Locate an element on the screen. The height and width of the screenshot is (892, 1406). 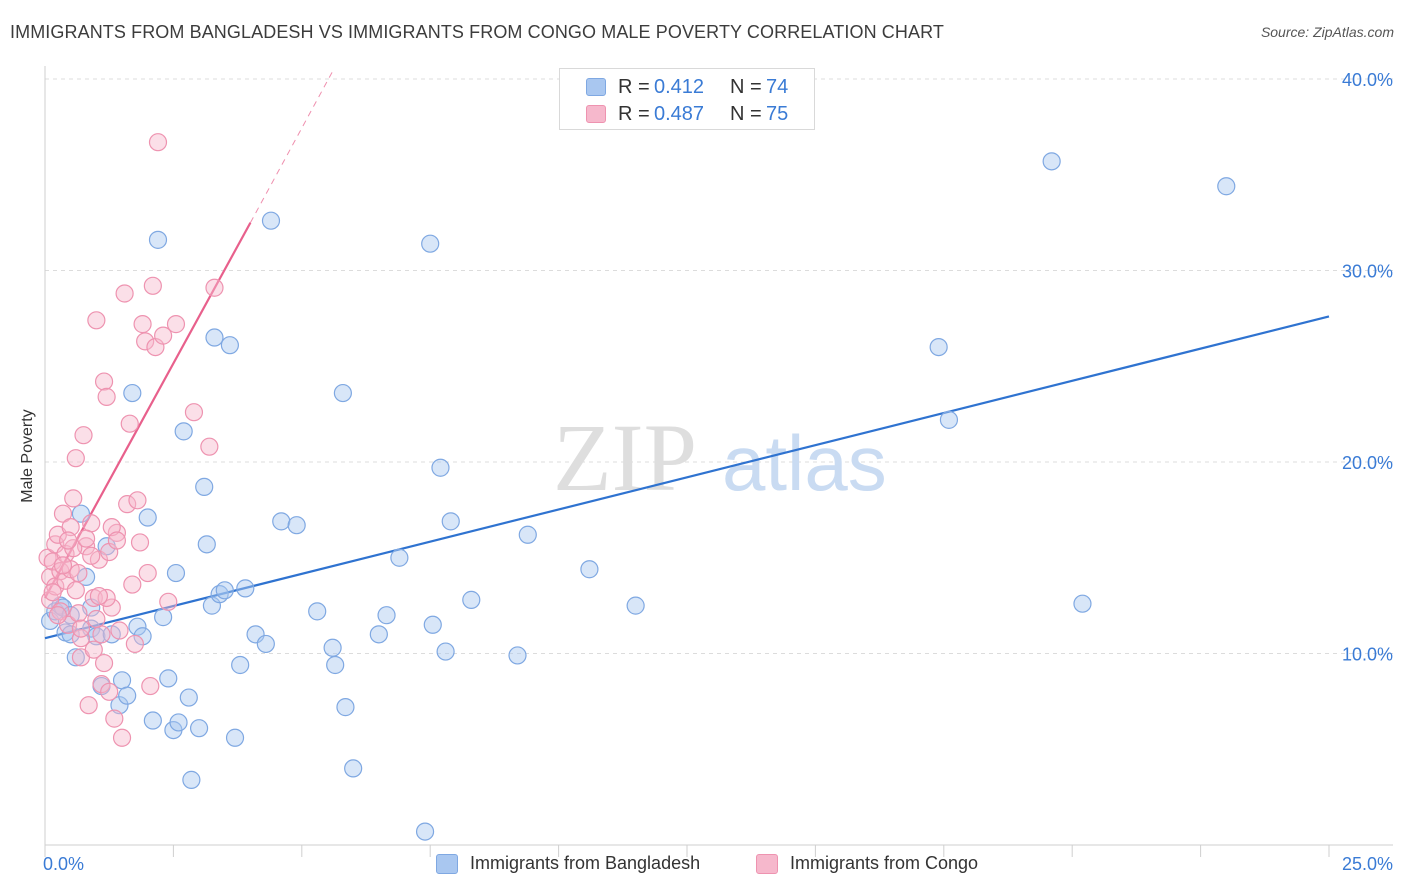
y-tick-label: 10.0% is located at coordinates (1367, 655).